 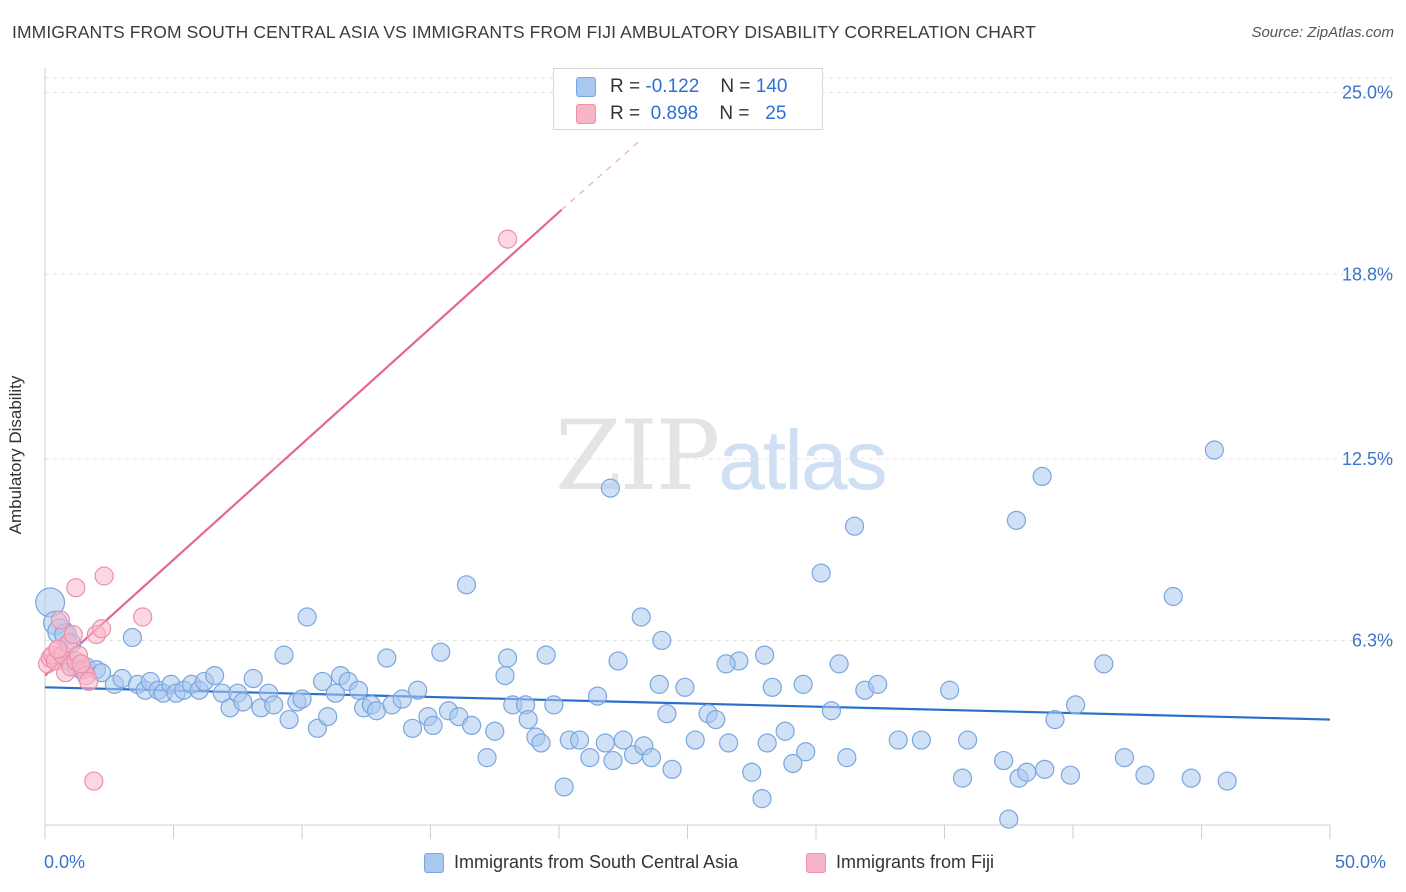 I want to click on y-tick-label: 18.8%, so click(x=1367, y=274).